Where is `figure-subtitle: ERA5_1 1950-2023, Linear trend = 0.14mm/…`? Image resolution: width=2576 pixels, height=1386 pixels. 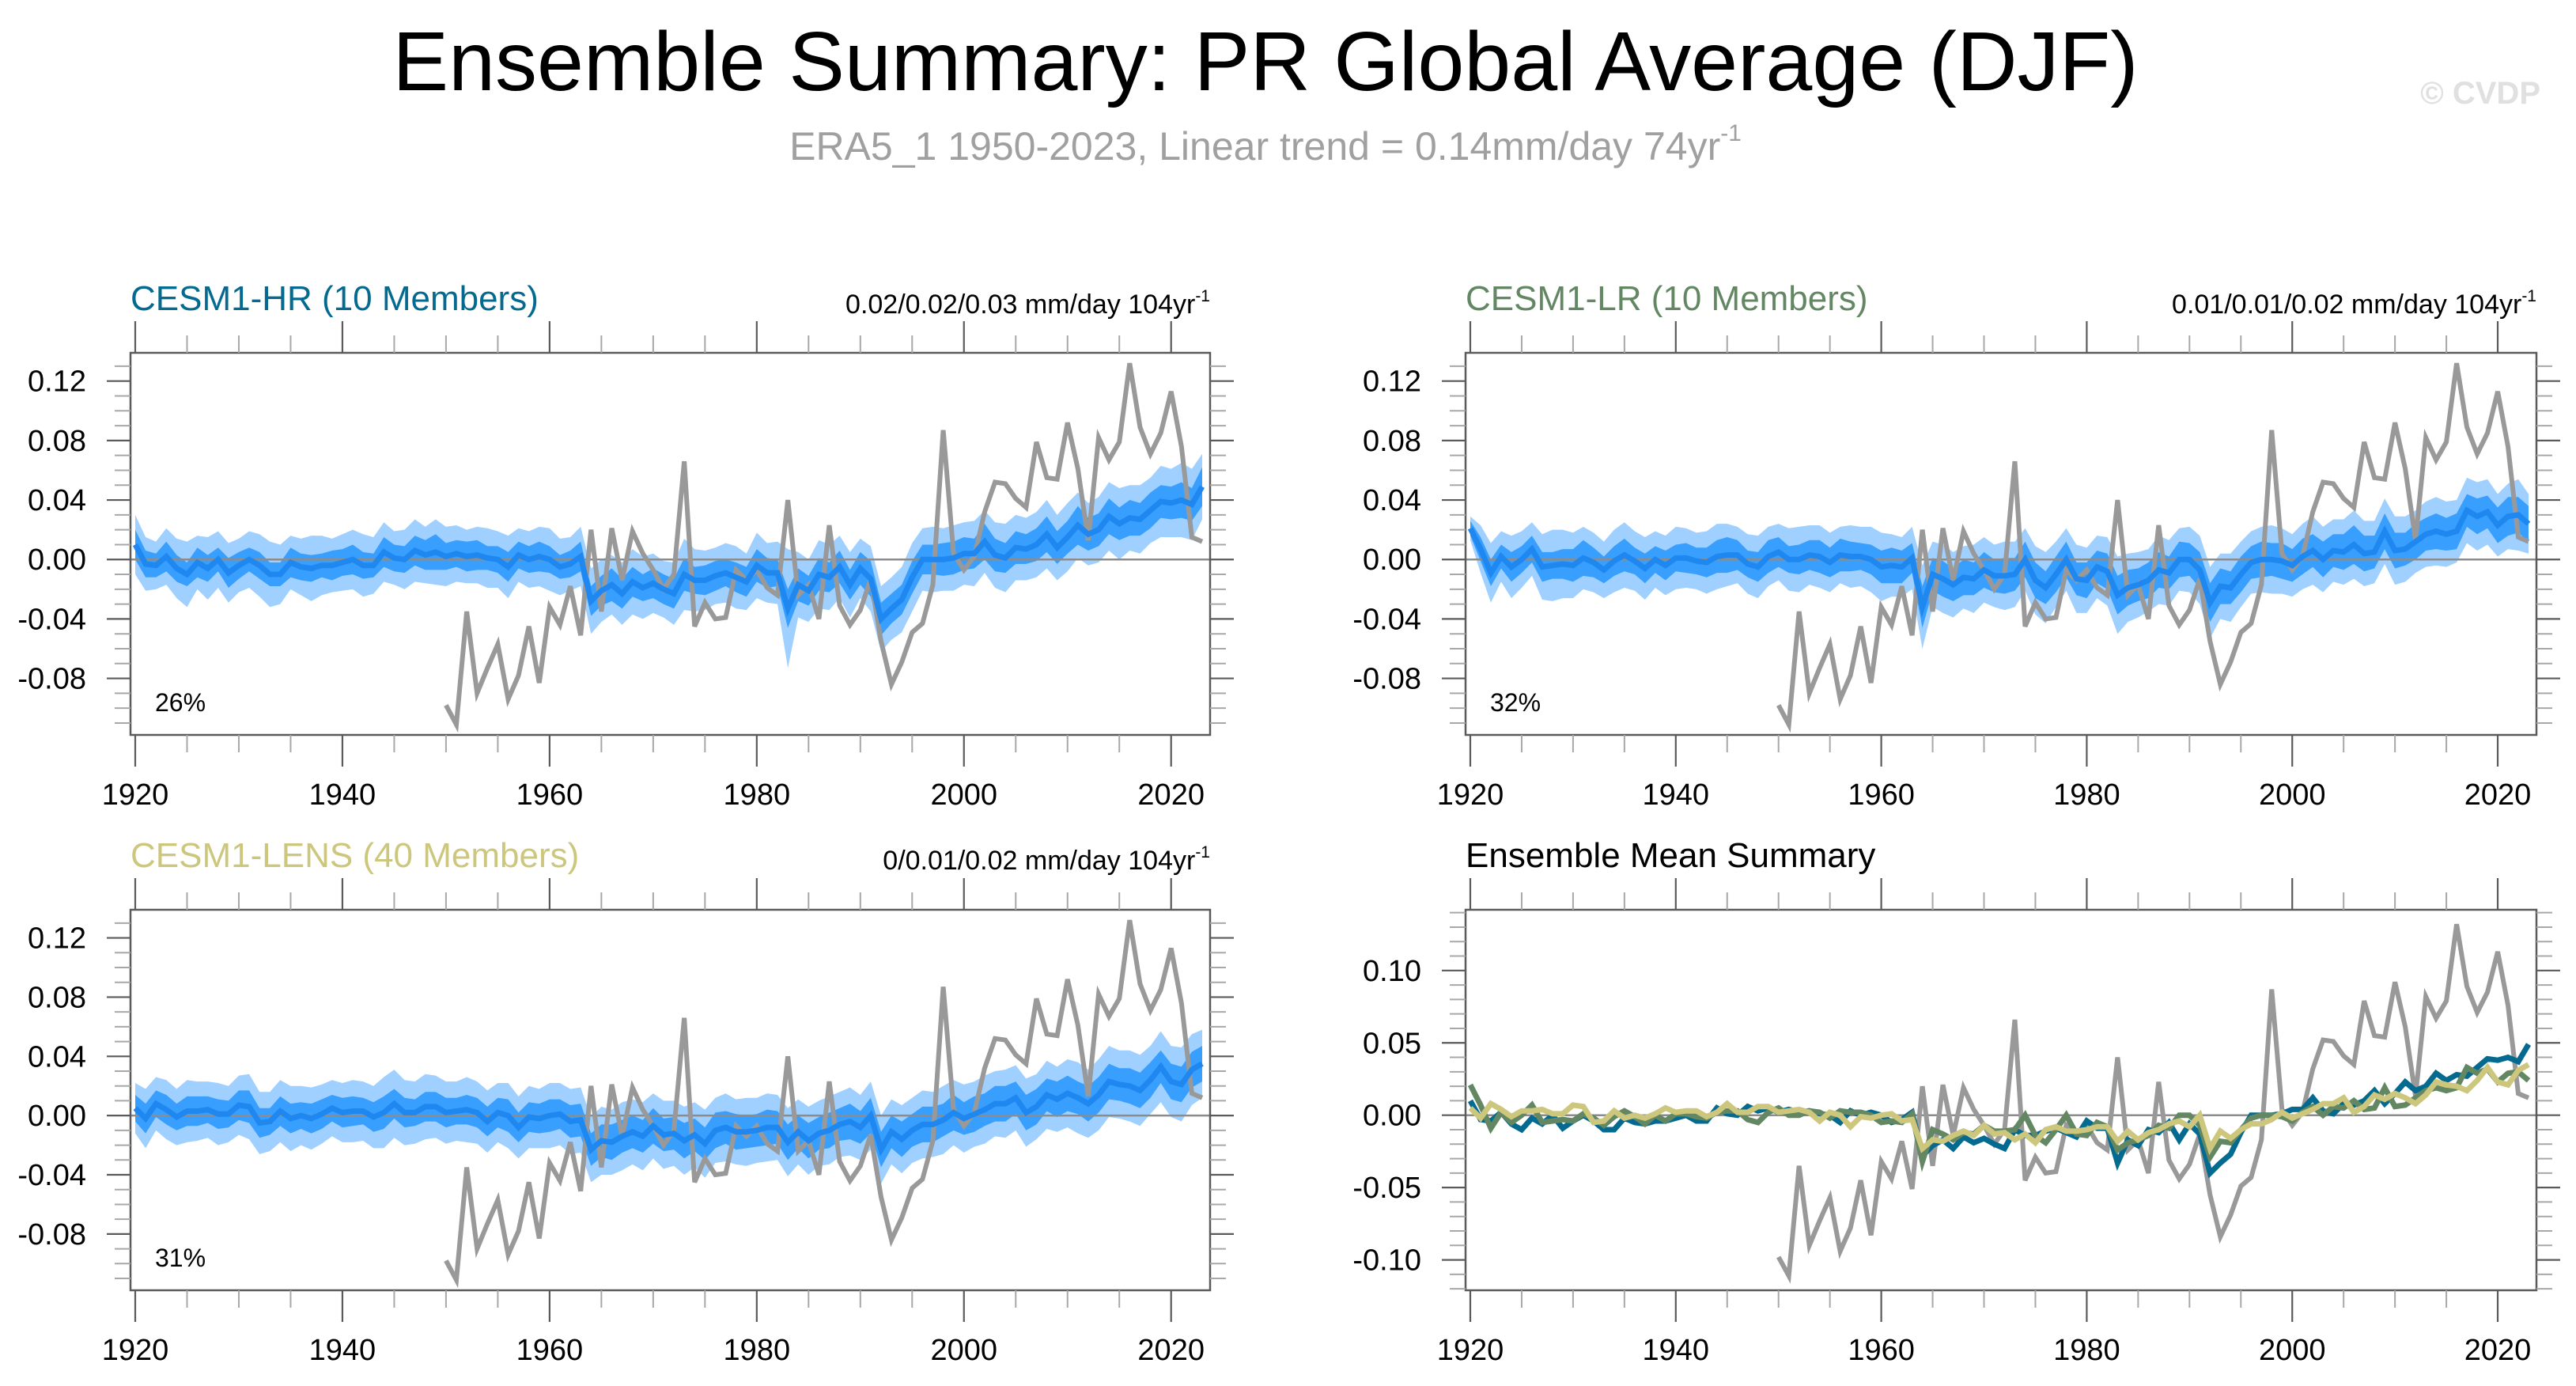 figure-subtitle: ERA5_1 1950-2023, Linear trend = 0.14mm/… is located at coordinates (1265, 145).